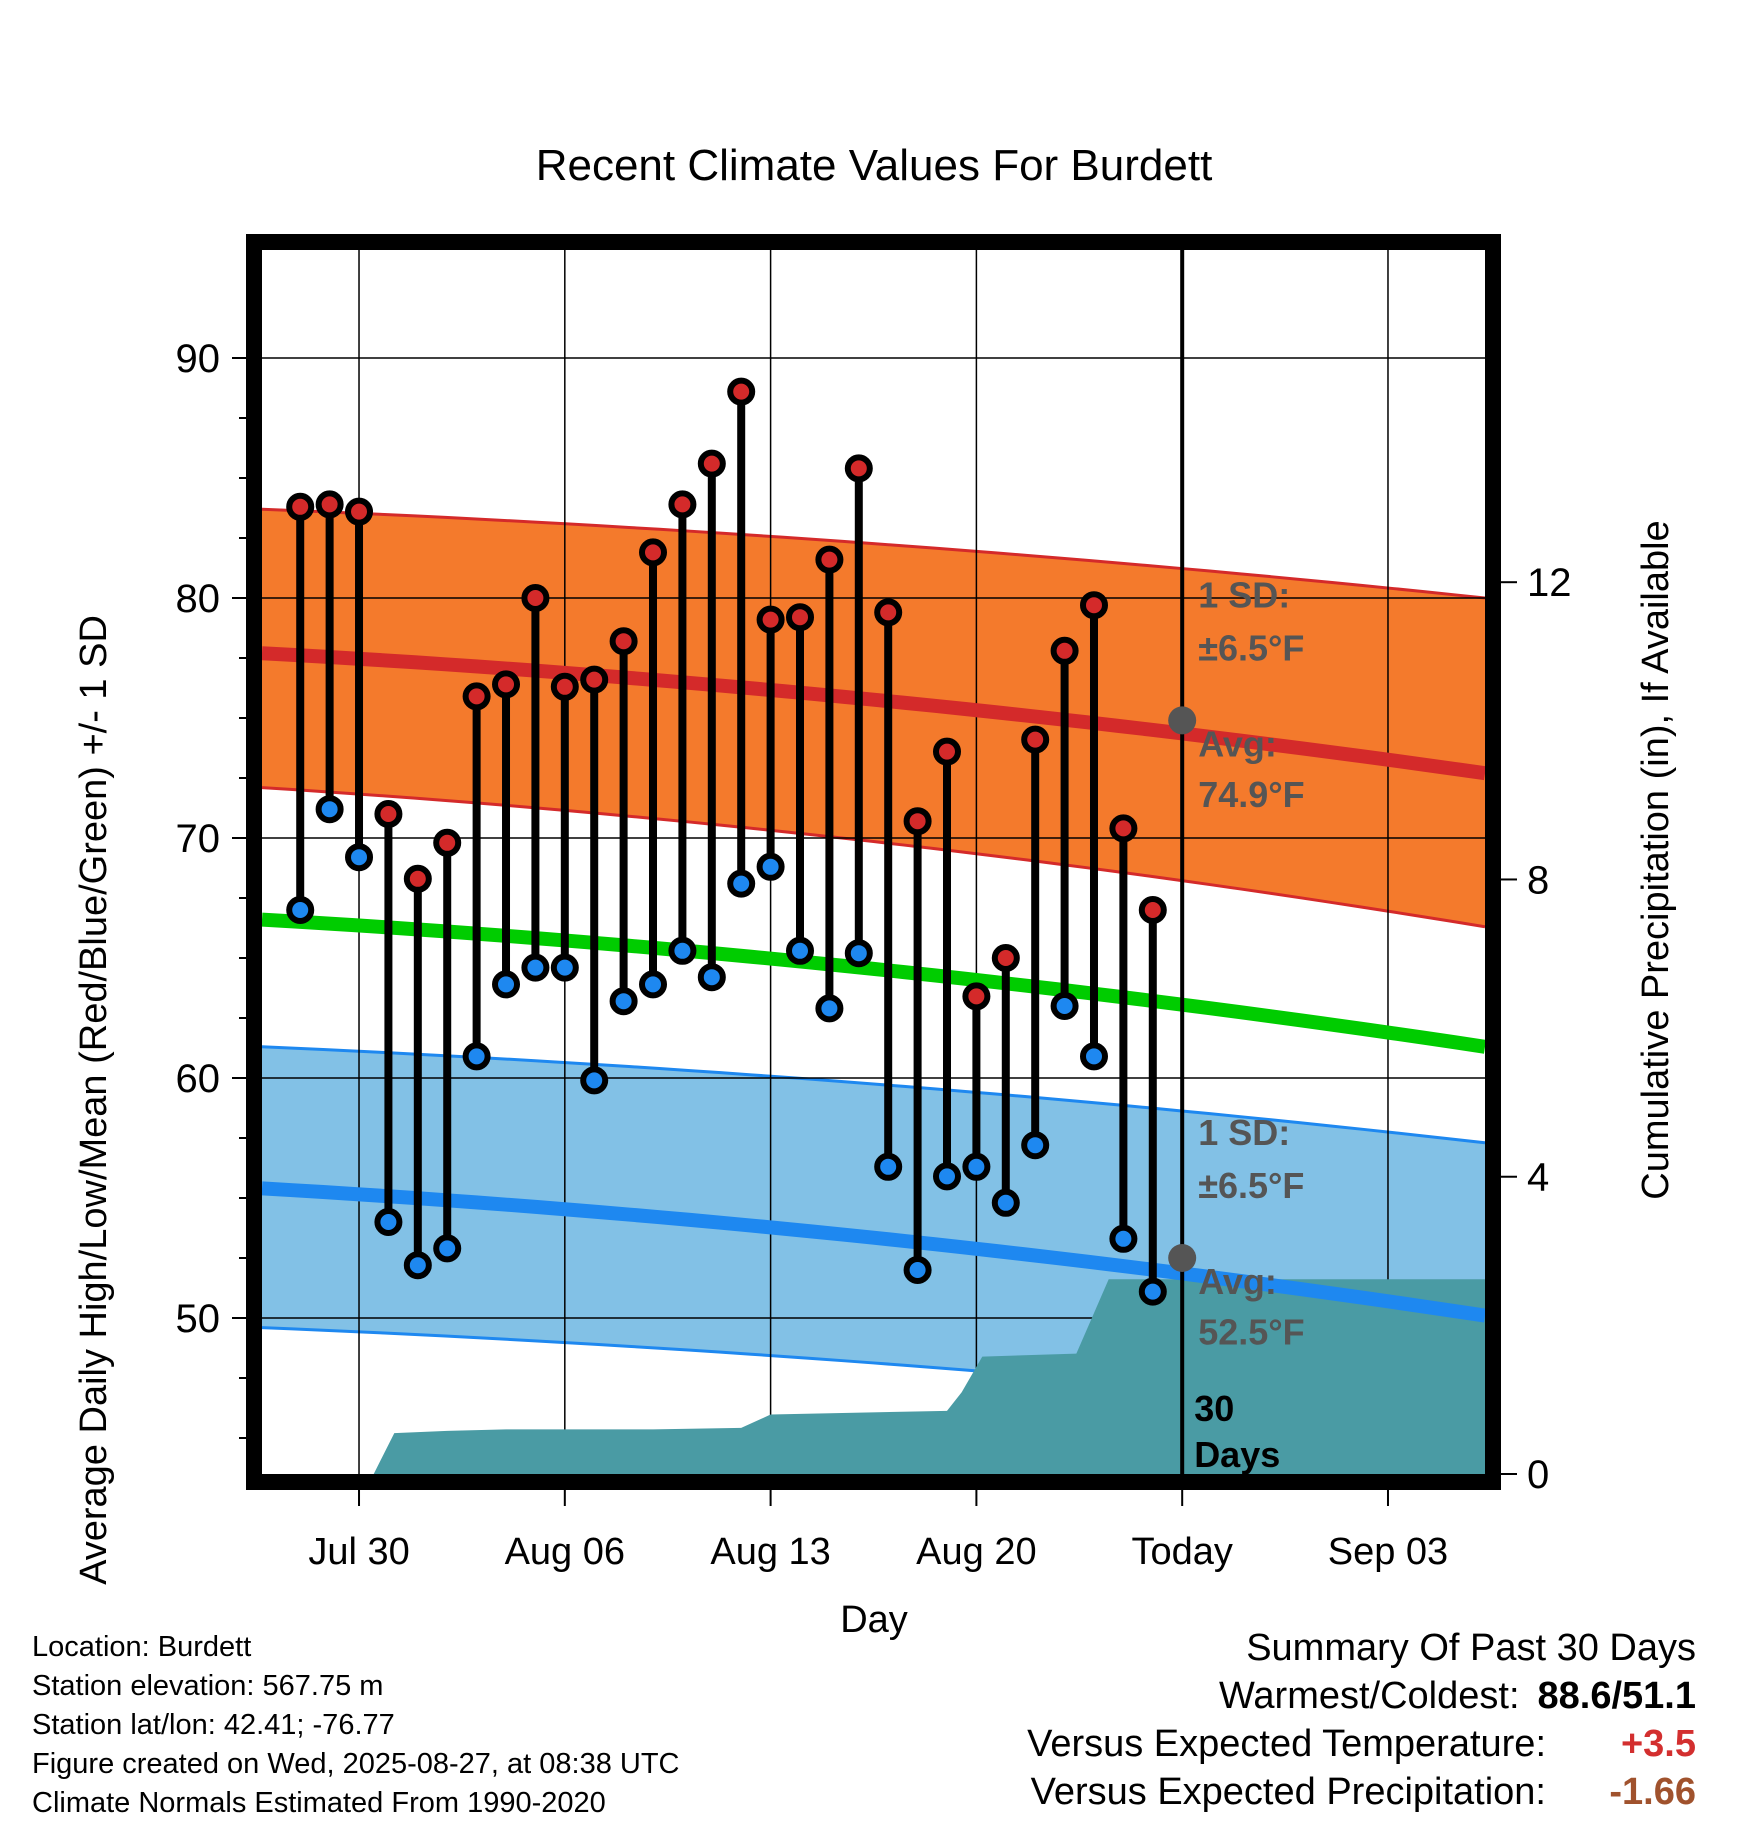 This screenshot has width=1748, height=1828. I want to click on precipitation-area, so click(873, 1376).